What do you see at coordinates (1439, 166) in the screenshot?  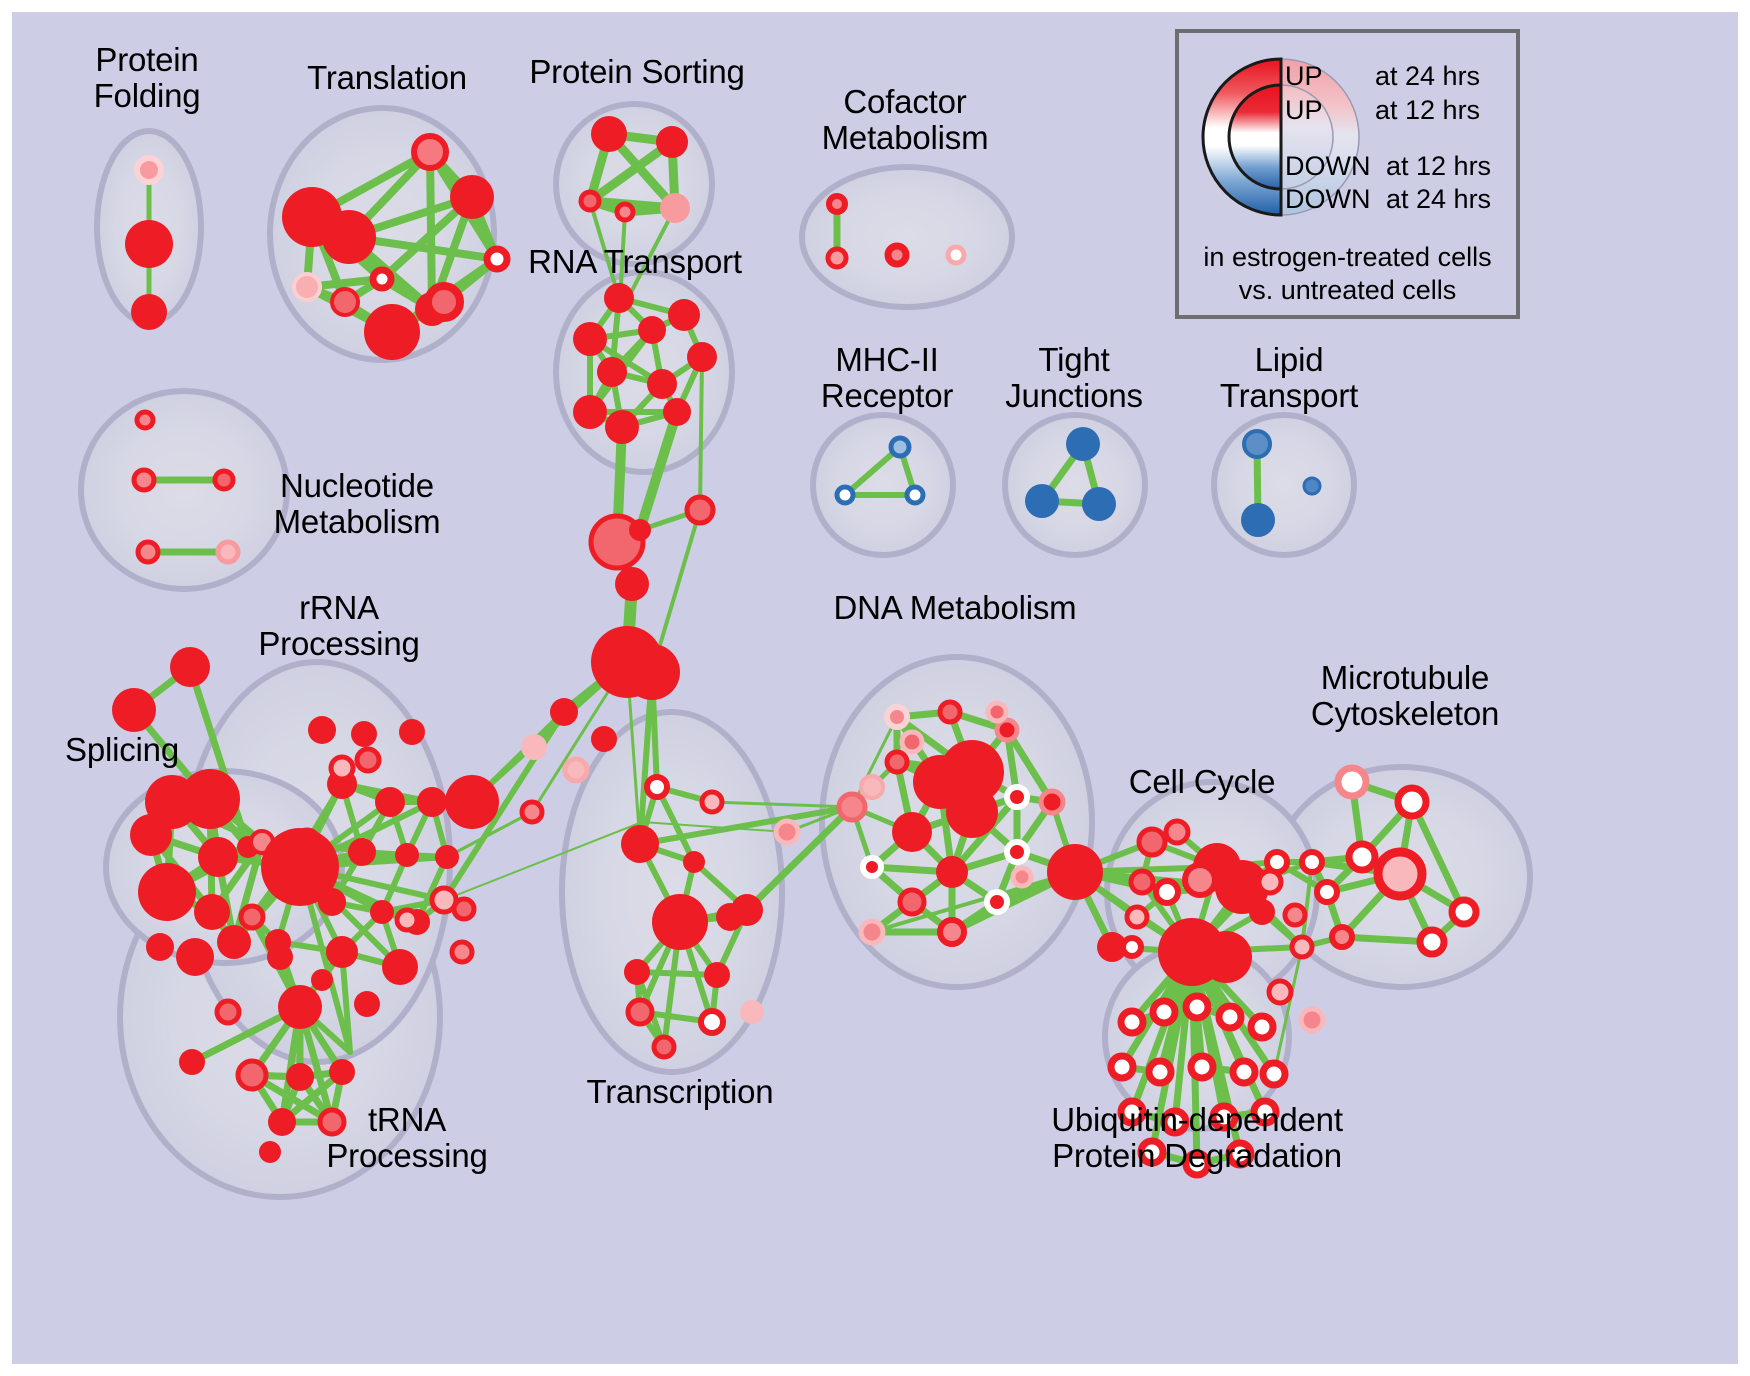 I see `legend-time-down-12: at 12 hrs` at bounding box center [1439, 166].